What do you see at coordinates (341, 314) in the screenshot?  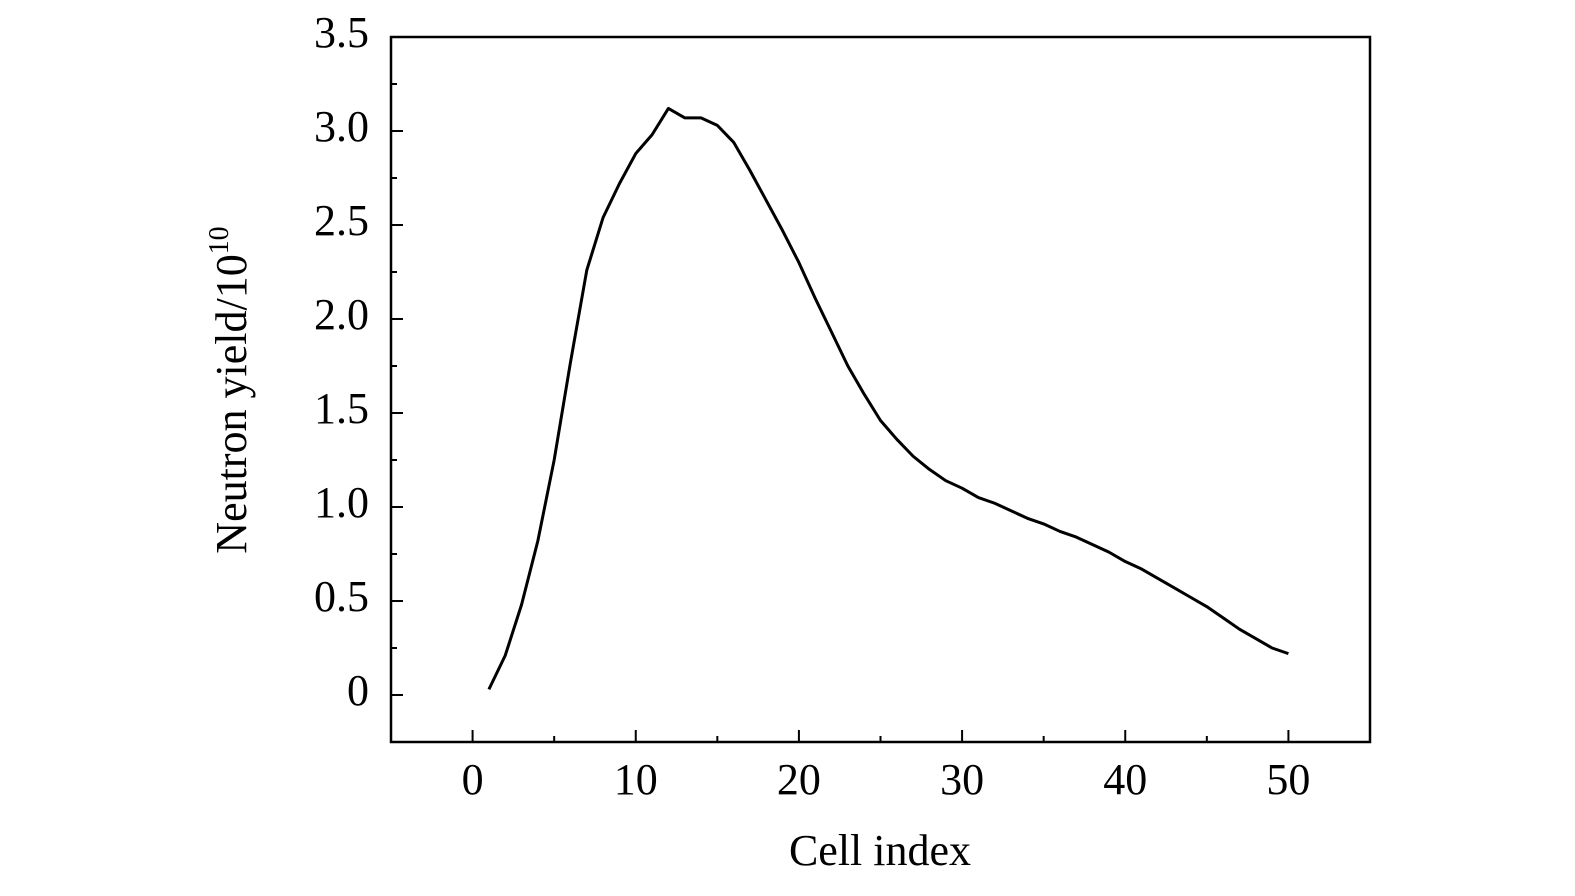 I see `y-tick-label: 2.0` at bounding box center [341, 314].